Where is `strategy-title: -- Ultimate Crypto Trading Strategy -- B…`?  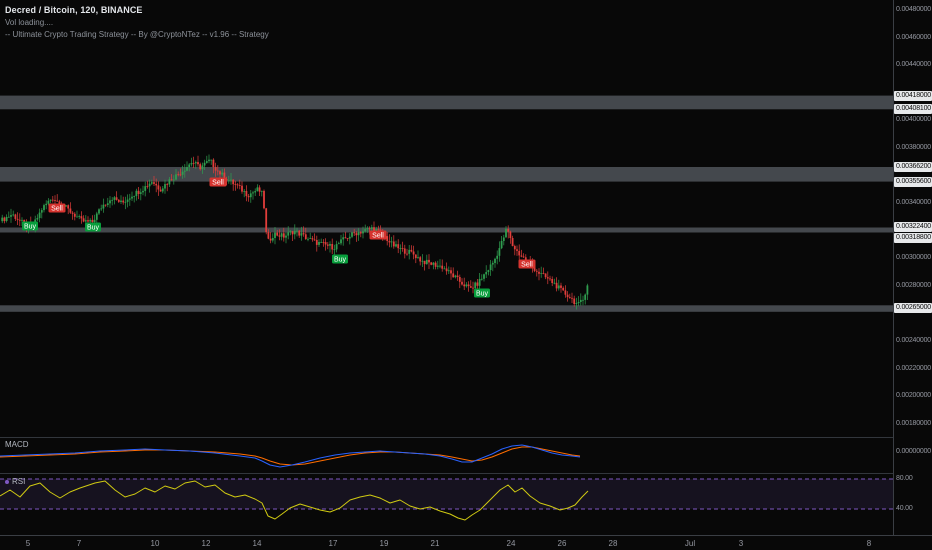 strategy-title: -- Ultimate Crypto Trading Strategy -- B… is located at coordinates (137, 34).